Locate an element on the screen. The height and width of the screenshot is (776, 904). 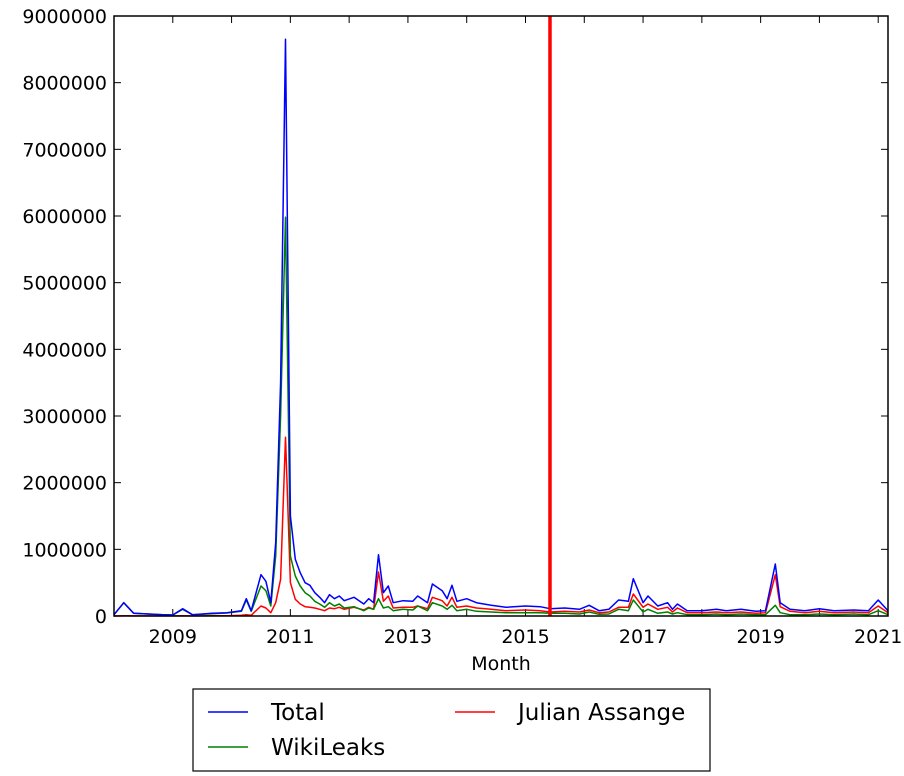
y-tick-label: 0 is located at coordinates (101, 617).